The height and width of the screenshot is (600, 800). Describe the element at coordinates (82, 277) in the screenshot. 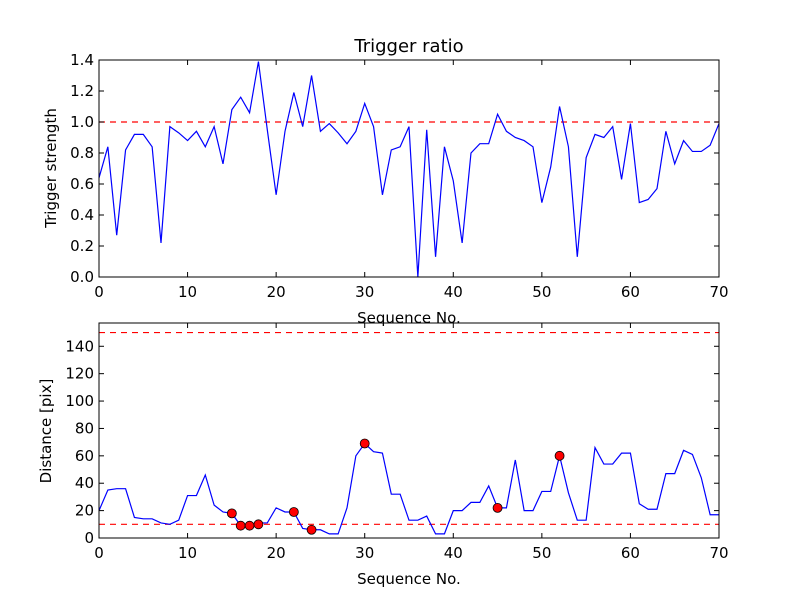

I see `y-tick-label: 0.0` at that location.